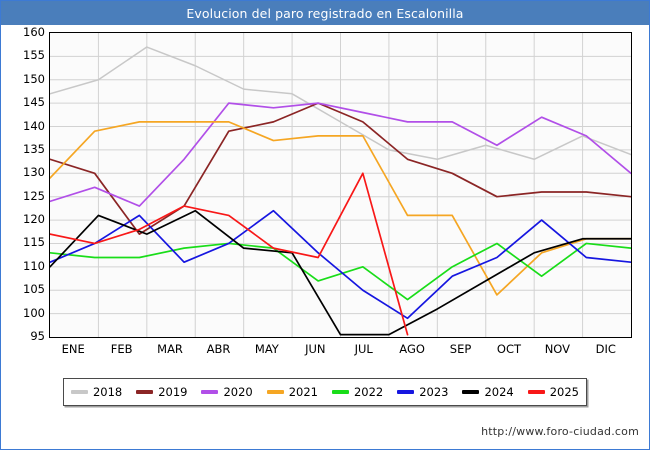 The image size is (650, 451). Describe the element at coordinates (560, 431) in the screenshot. I see `source-url: http://www.foro-ciudad.com` at that location.